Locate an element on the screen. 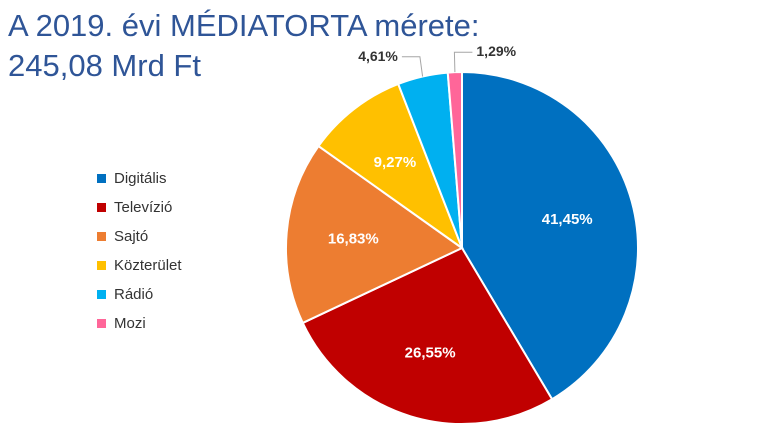  legend-item-radio: Rádió is located at coordinates (139, 294).